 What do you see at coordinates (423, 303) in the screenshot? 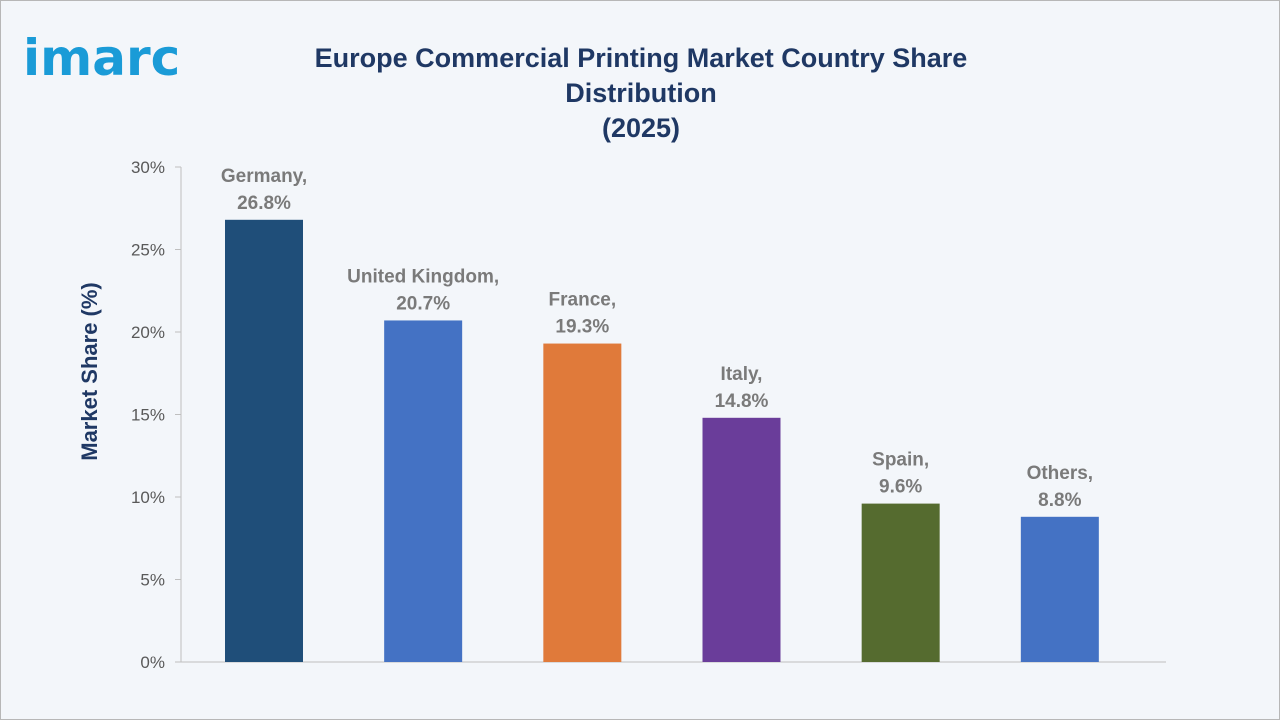
I see `data-label-value: 20.7%` at bounding box center [423, 303].